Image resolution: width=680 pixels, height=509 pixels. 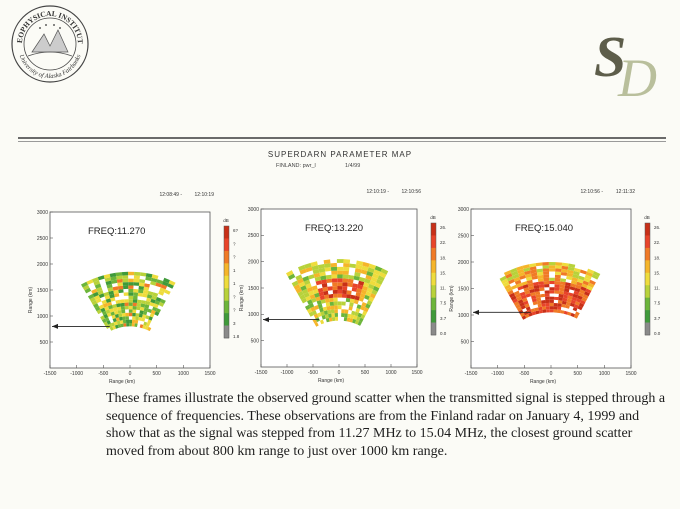 I want to click on freq-label: FREQ:13.220, so click(x=334, y=228).